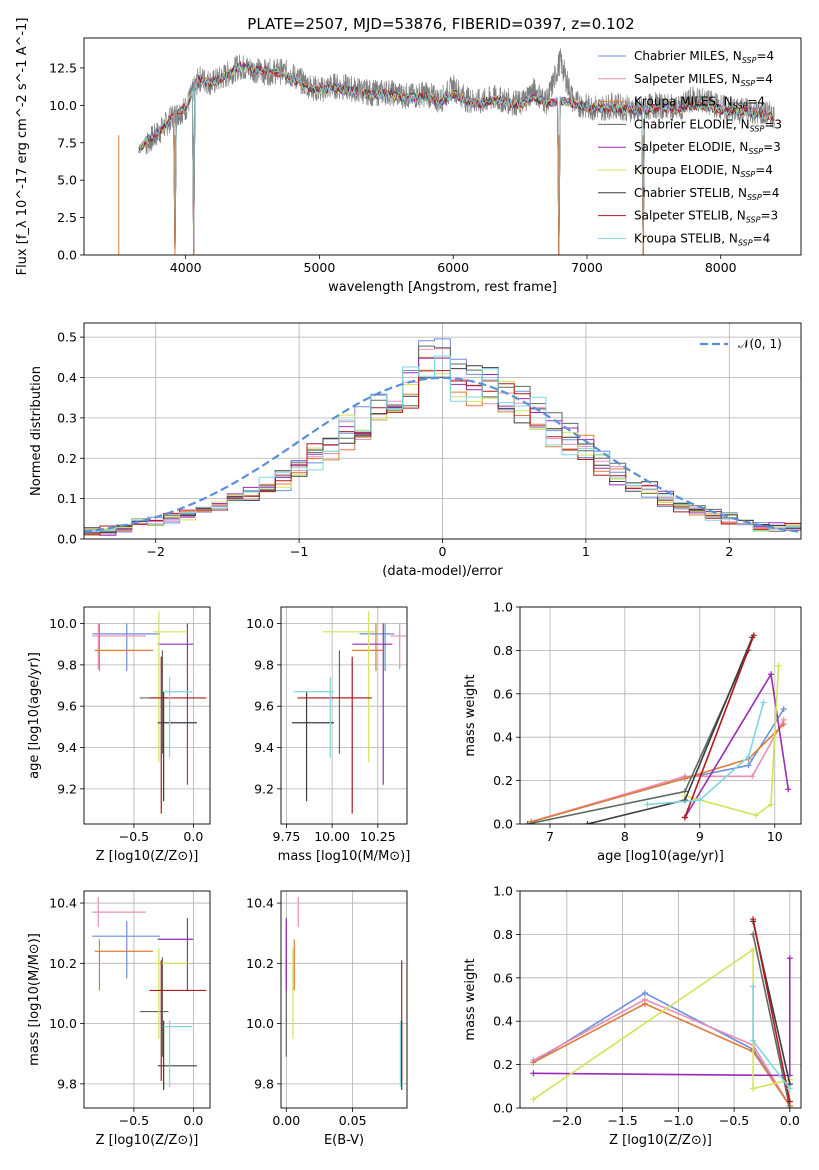  I want to click on y-tick-label: 0.0, so click(503, 1108).